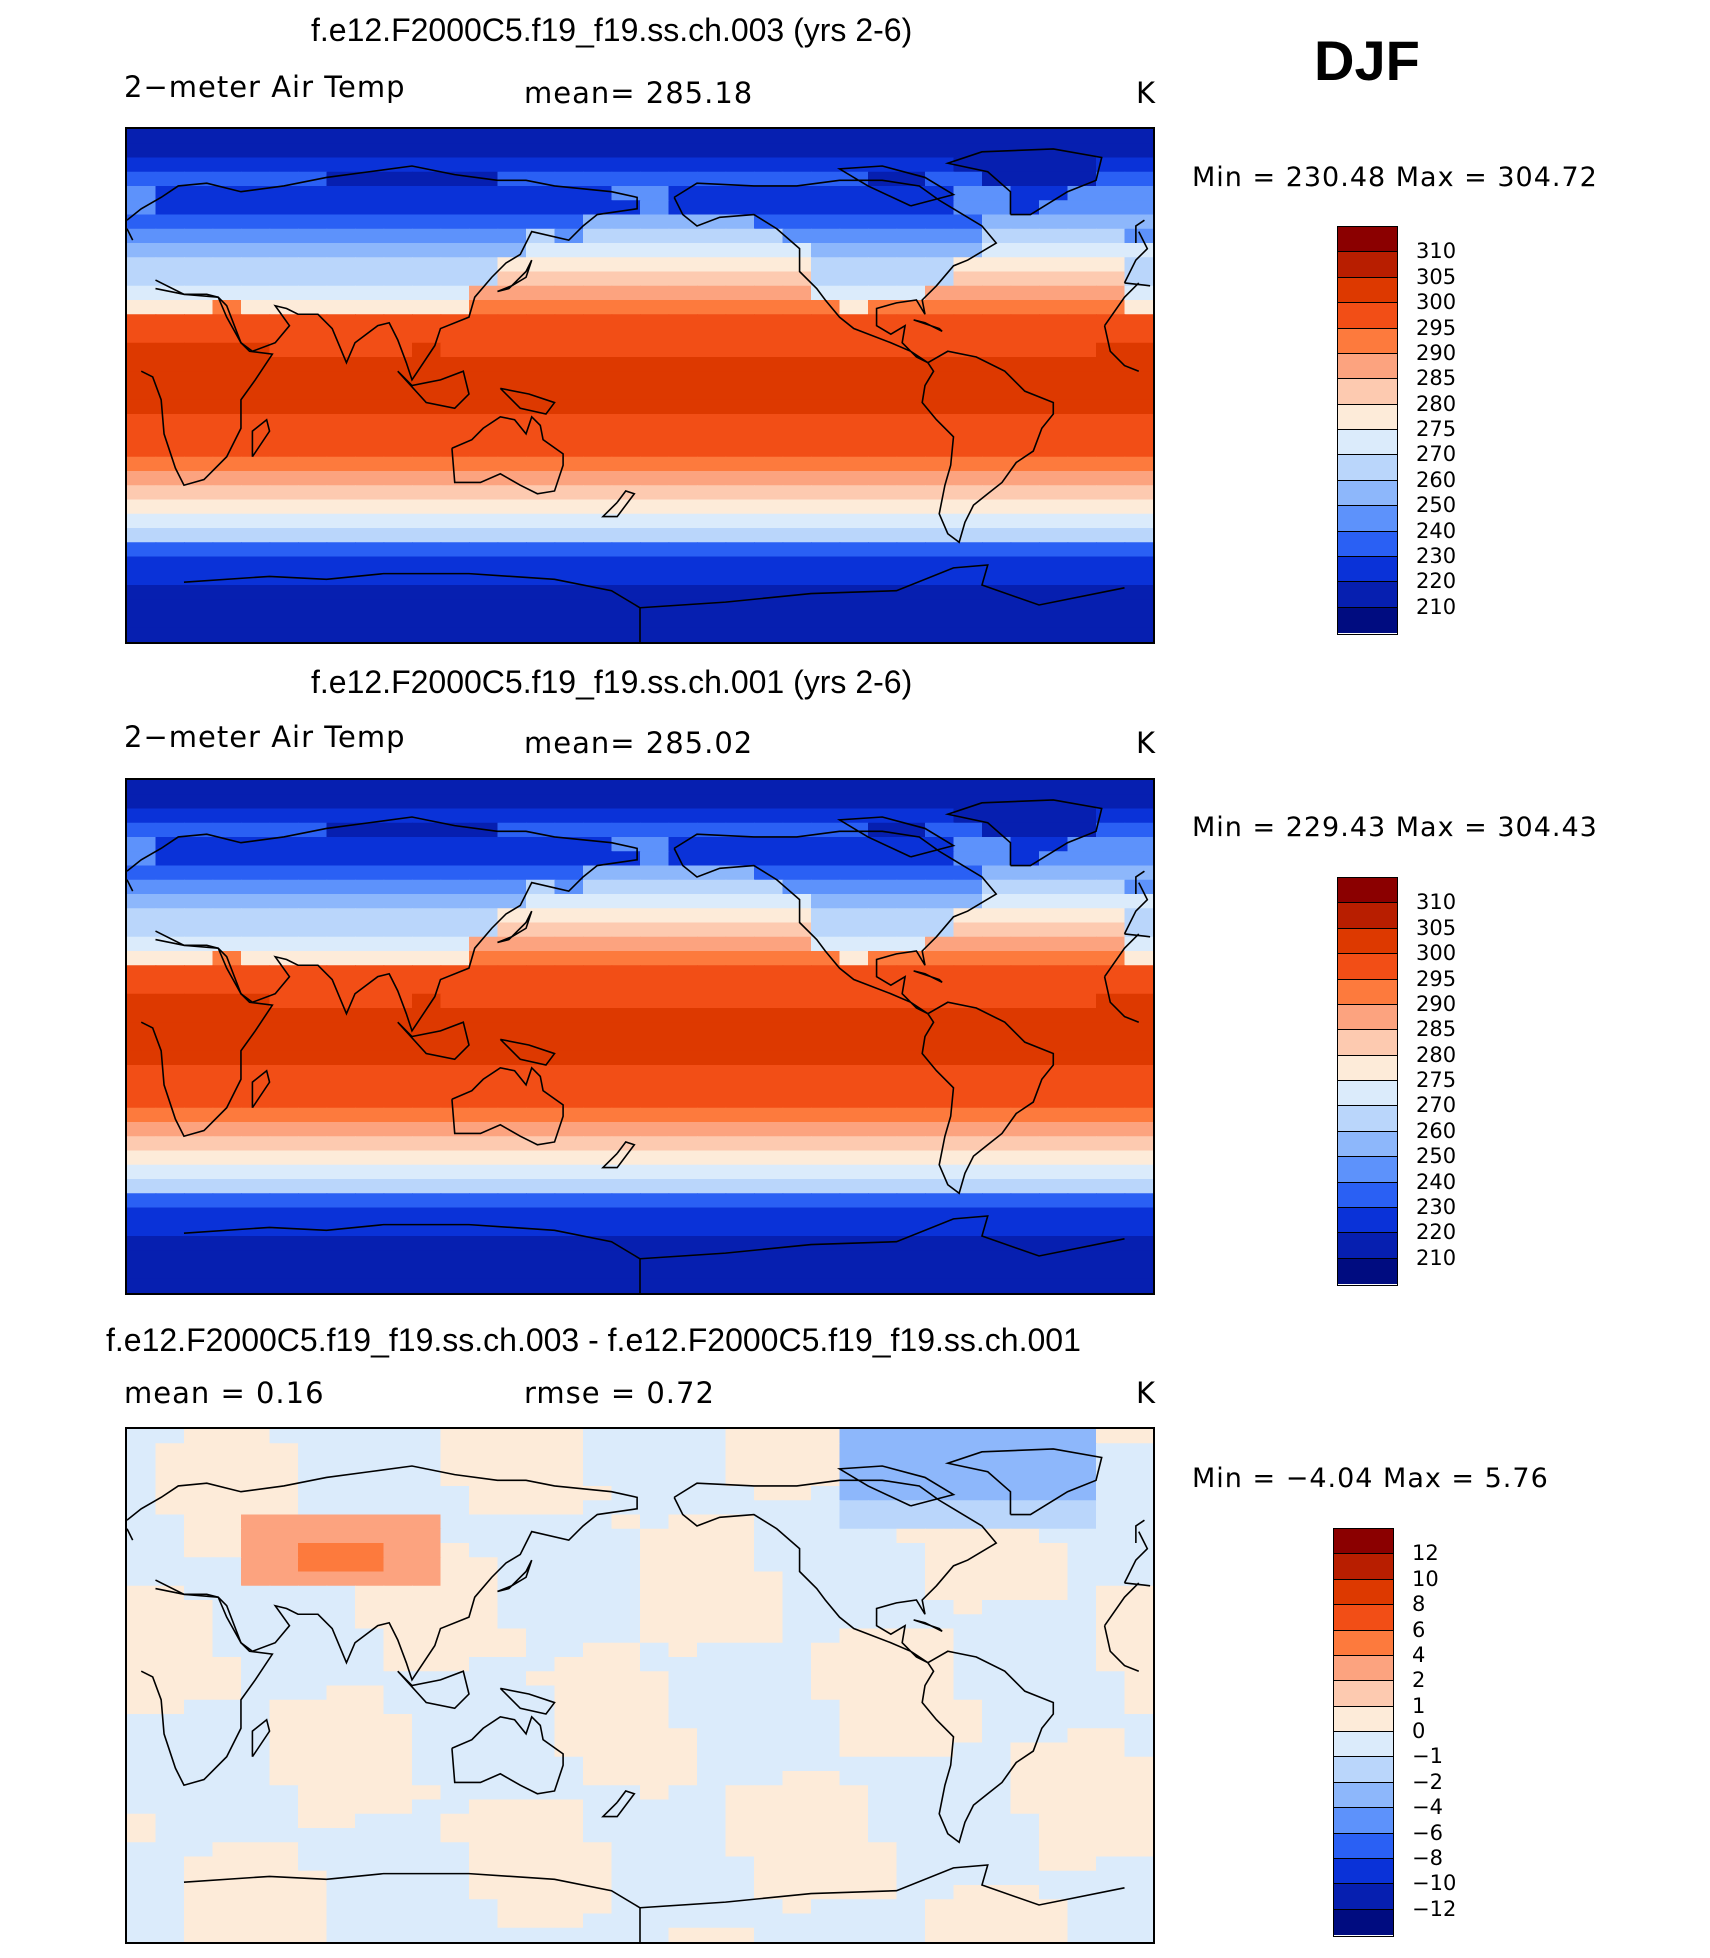  I want to click on colorbar-tick-label: 12, so click(1425, 1553).